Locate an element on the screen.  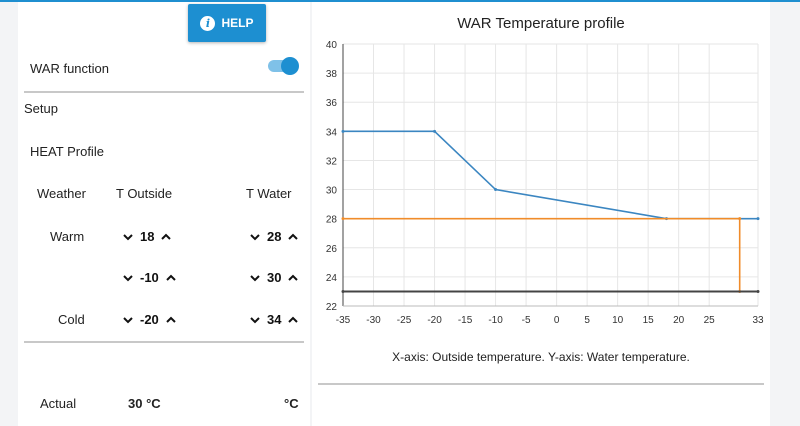
x-tick-label: -10 is located at coordinates (495, 320).